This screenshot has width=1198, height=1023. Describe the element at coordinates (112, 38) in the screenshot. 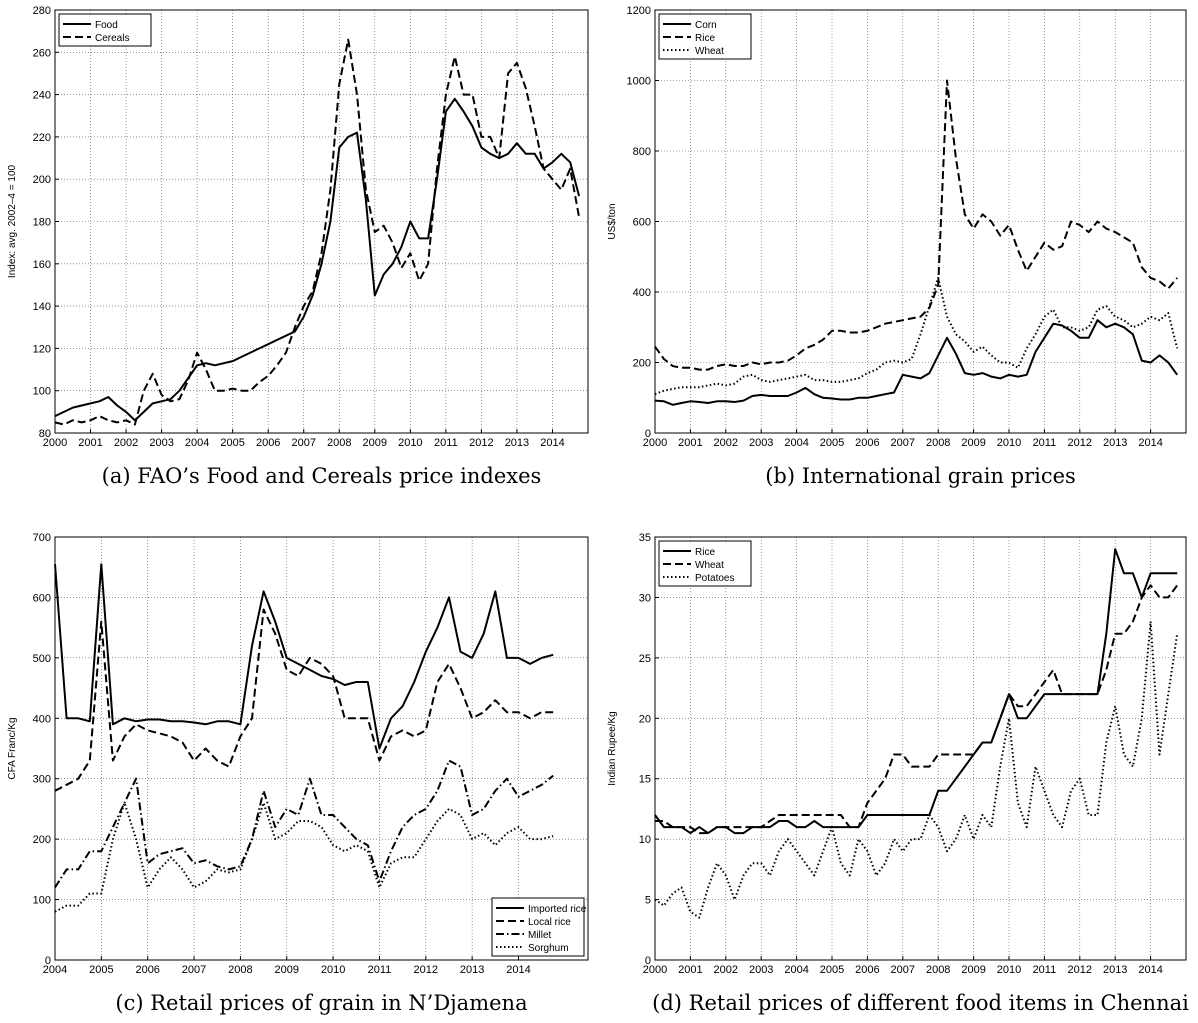

I see `legend-label: Cereals` at that location.